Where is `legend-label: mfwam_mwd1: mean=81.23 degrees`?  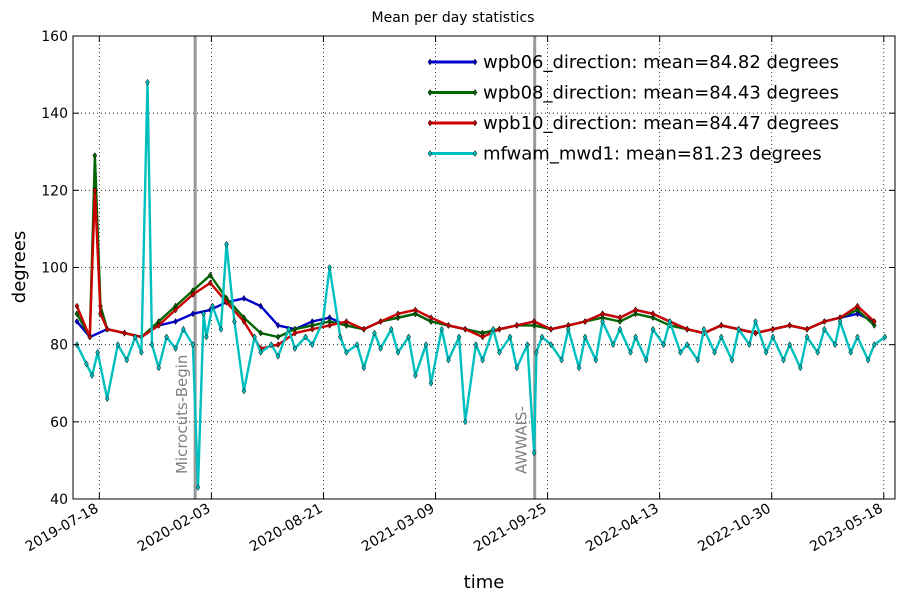
legend-label: mfwam_mwd1: mean=81.23 degrees is located at coordinates (652, 154).